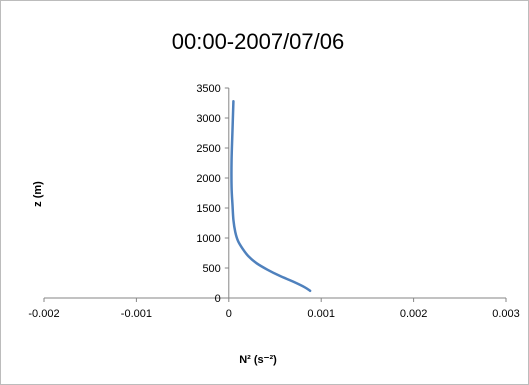 The image size is (529, 385). Describe the element at coordinates (414, 314) in the screenshot. I see `x-tick-label: 0.002` at that location.